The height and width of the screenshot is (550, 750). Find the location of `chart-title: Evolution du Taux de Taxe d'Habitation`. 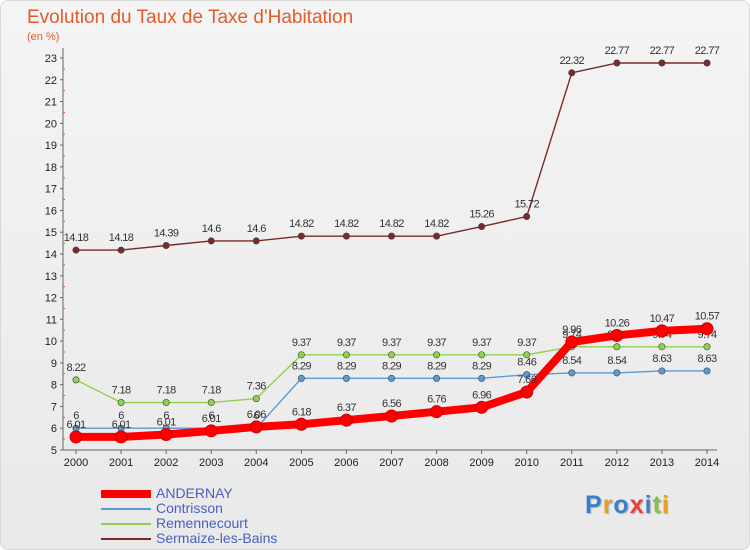

chart-title: Evolution du Taux de Taxe d'Habitation is located at coordinates (190, 17).